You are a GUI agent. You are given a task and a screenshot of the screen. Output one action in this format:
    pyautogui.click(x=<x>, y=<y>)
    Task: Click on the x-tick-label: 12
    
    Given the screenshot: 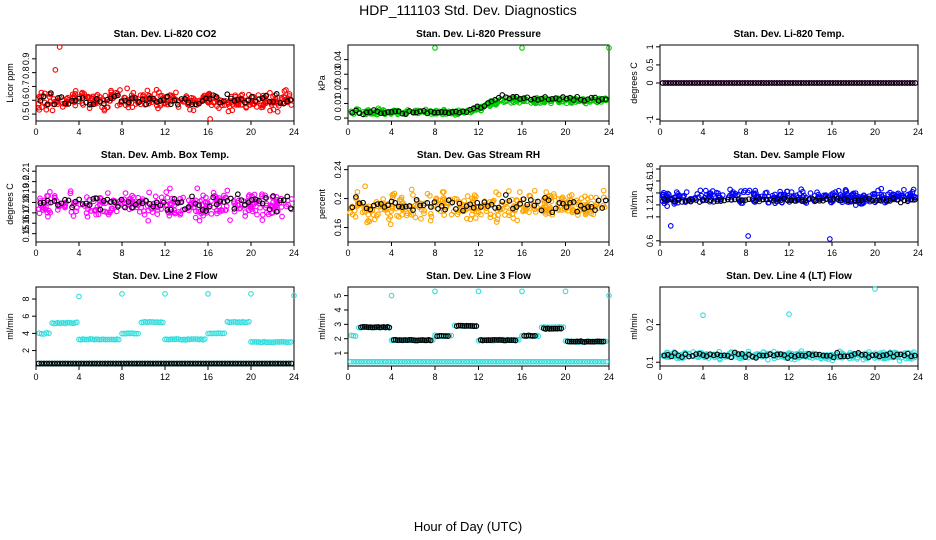 What is the action you would take?
    pyautogui.click(x=478, y=377)
    